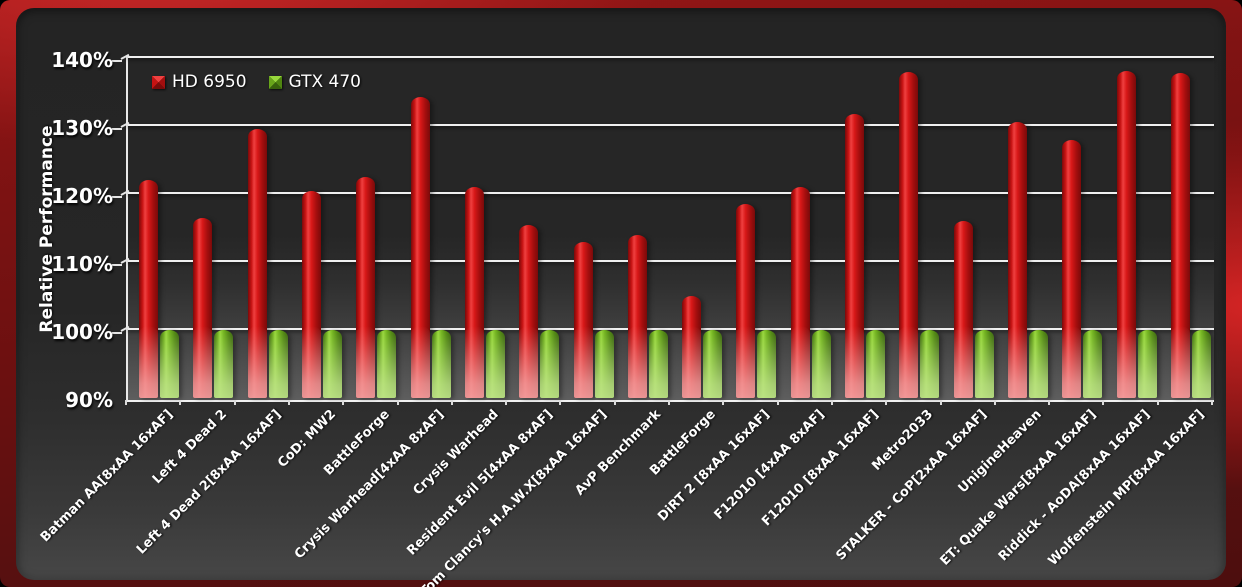  What do you see at coordinates (82, 264) in the screenshot?
I see `y-tick-label: 110%` at bounding box center [82, 264].